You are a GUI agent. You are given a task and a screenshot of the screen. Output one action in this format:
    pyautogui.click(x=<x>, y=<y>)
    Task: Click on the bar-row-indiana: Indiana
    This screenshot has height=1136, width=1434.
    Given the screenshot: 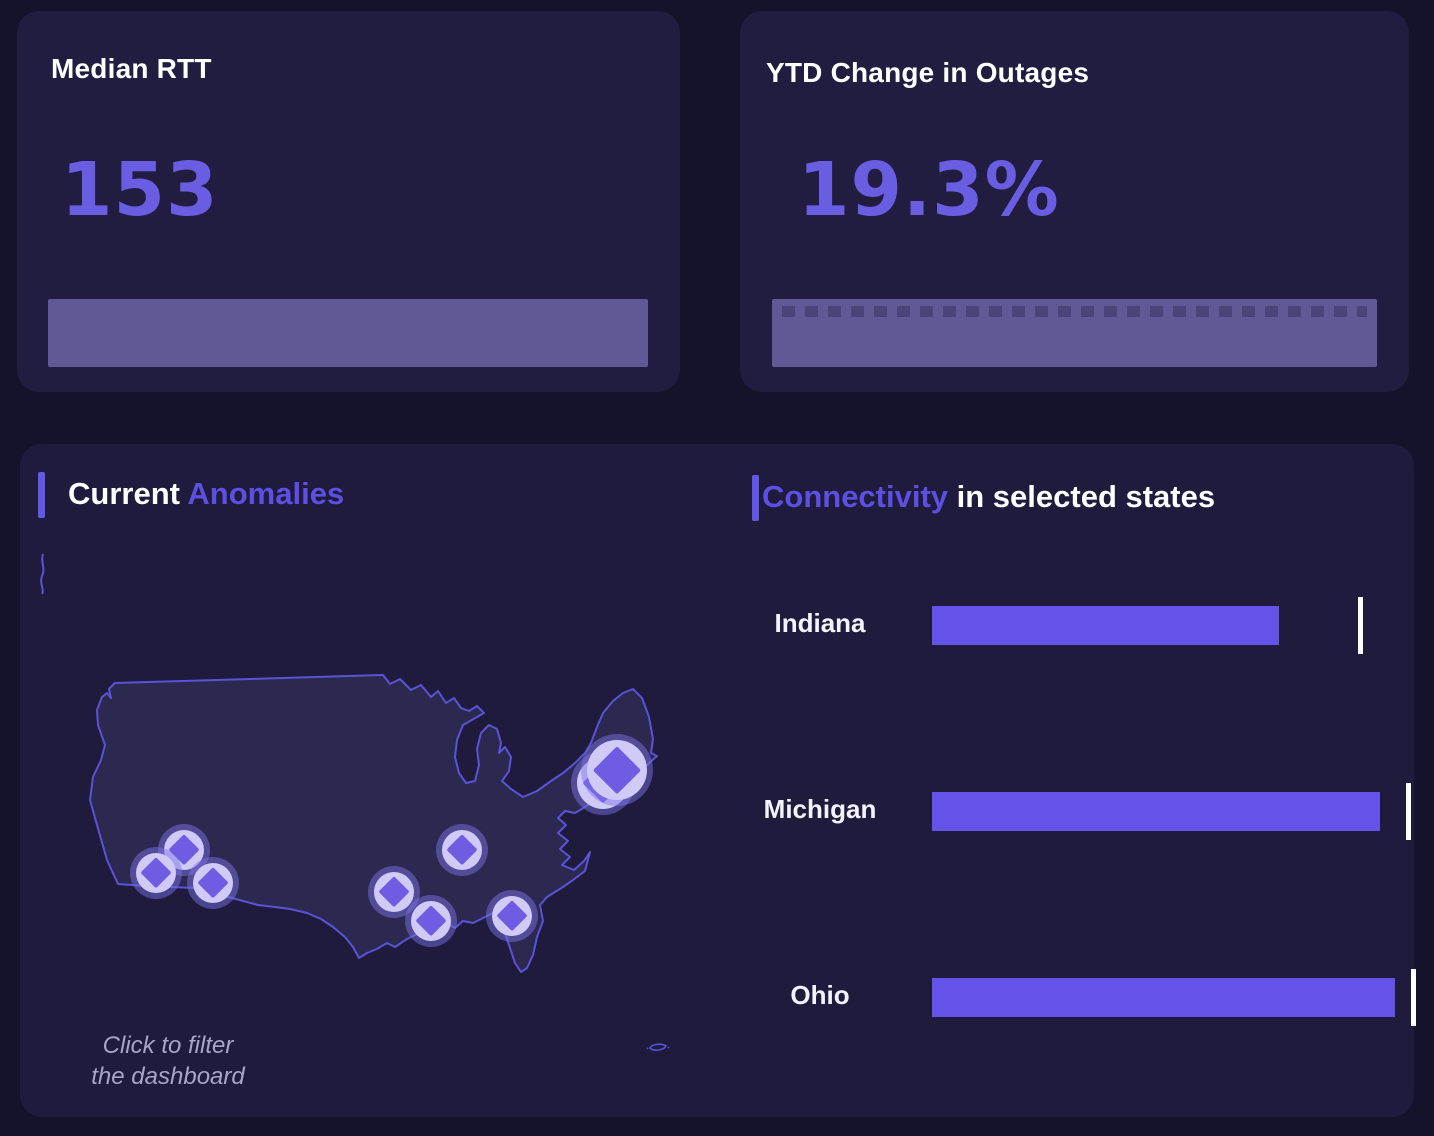 What is the action you would take?
    pyautogui.click(x=717, y=625)
    